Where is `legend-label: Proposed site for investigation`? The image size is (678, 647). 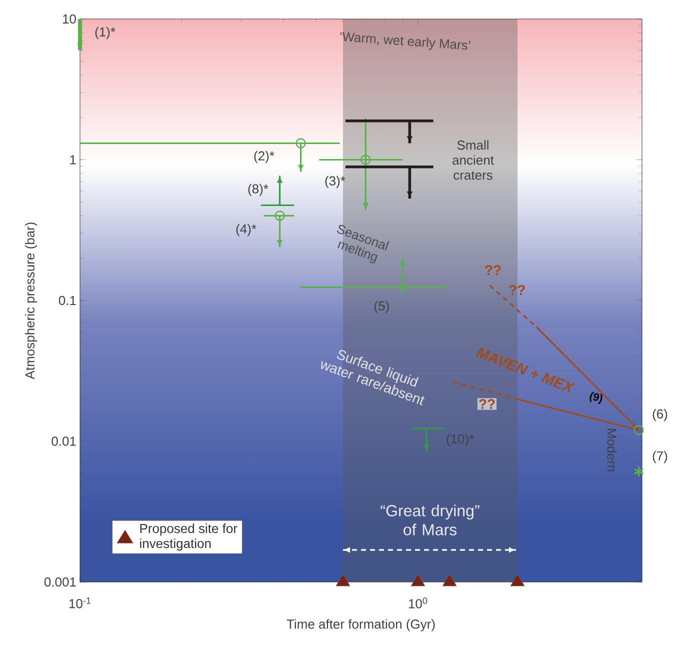
legend-label: Proposed site for investigation is located at coordinates (189, 537).